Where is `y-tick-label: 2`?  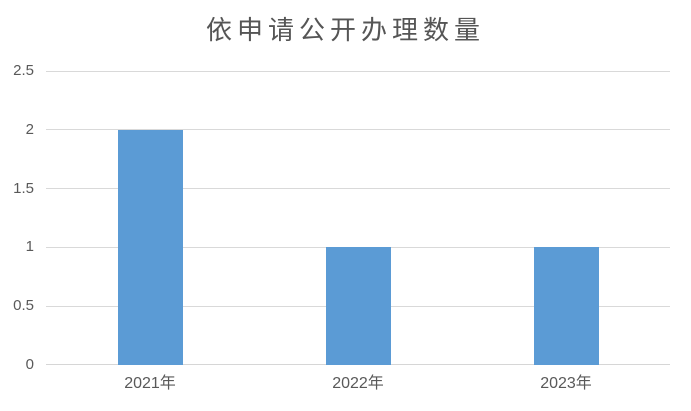 y-tick-label: 2 is located at coordinates (29, 129).